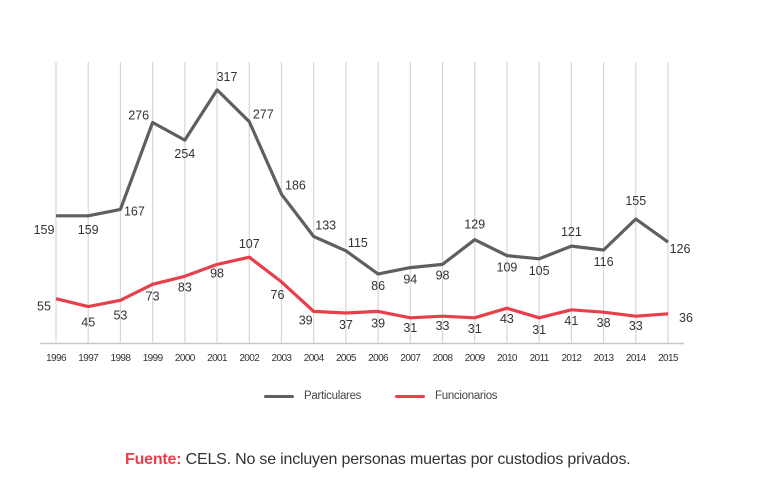 The width and height of the screenshot is (769, 487). What do you see at coordinates (185, 287) in the screenshot?
I see `data-label-funcionarios: 83` at bounding box center [185, 287].